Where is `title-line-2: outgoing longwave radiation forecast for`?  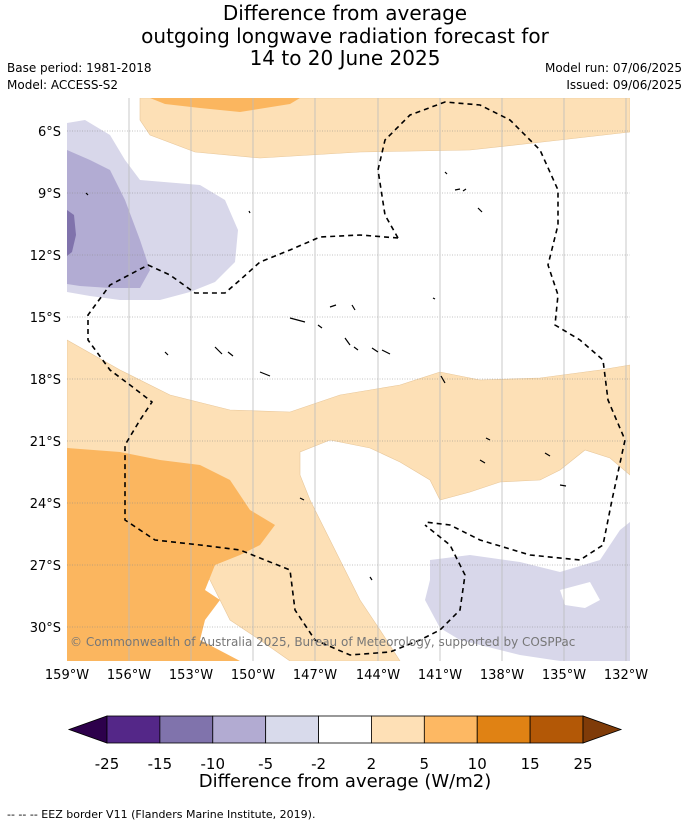 title-line-2: outgoing longwave radiation forecast for is located at coordinates (345, 35).